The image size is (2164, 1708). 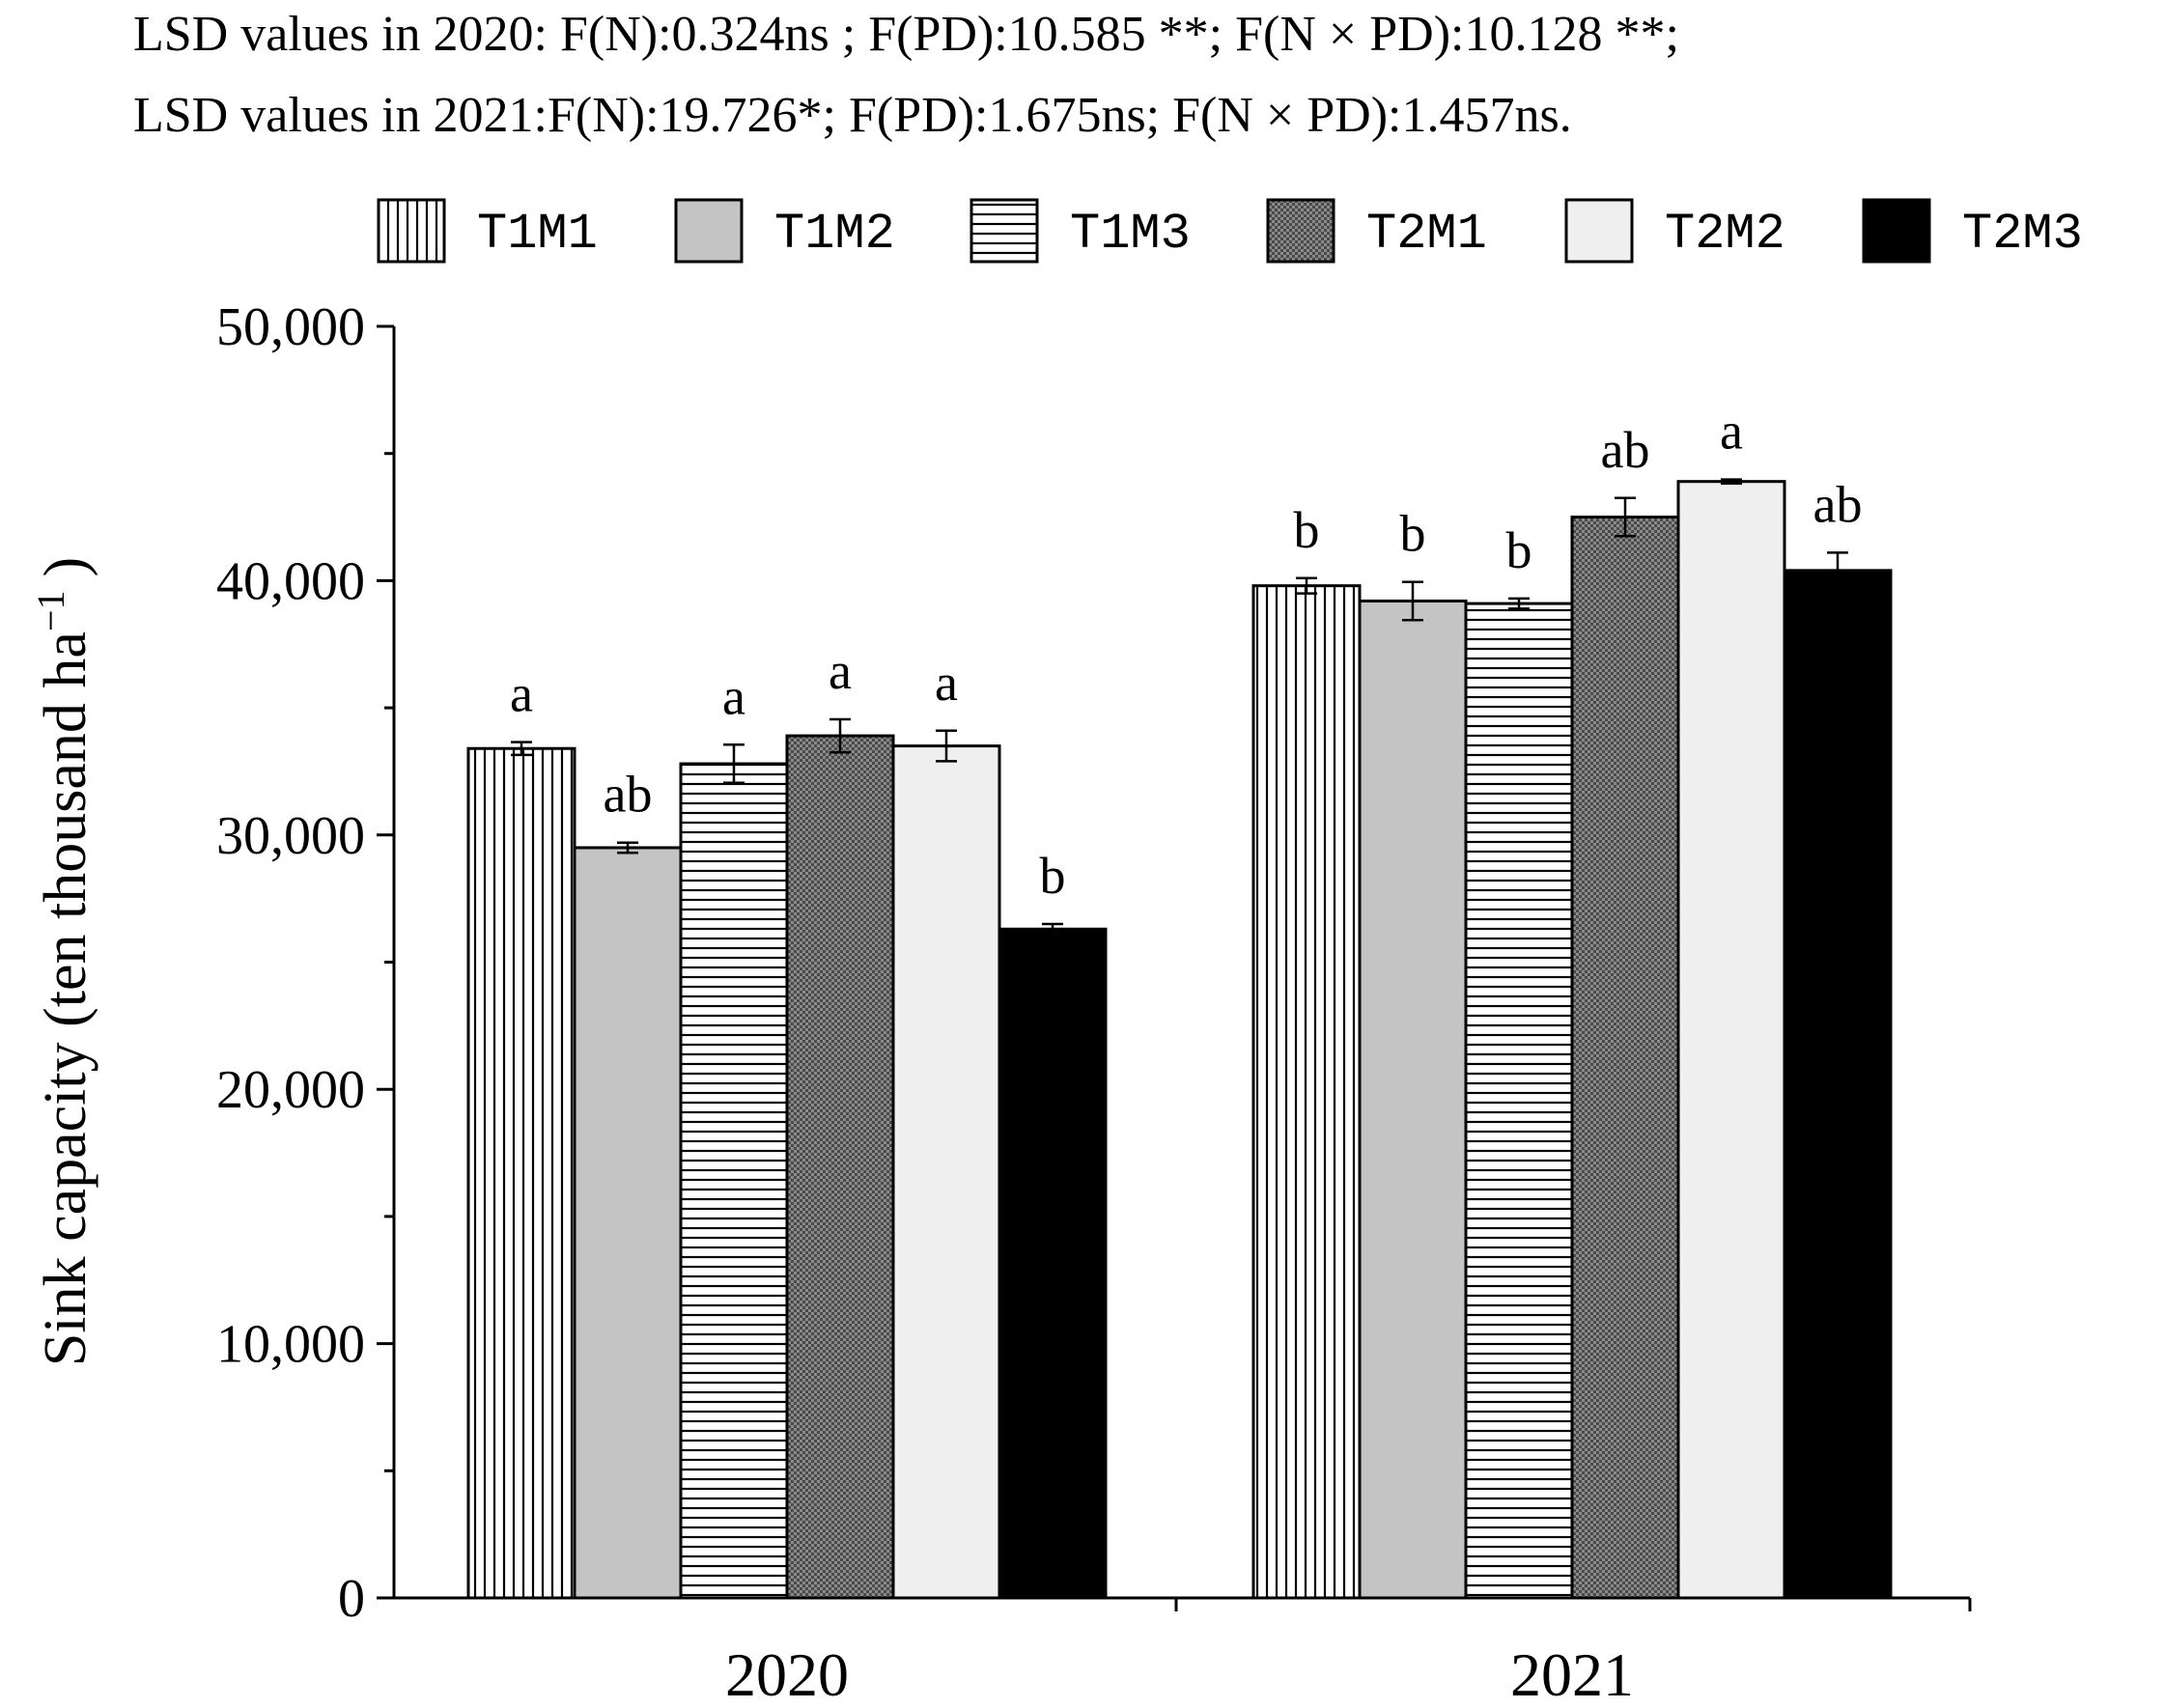 I want to click on legend-item: T1M1, so click(x=487, y=231).